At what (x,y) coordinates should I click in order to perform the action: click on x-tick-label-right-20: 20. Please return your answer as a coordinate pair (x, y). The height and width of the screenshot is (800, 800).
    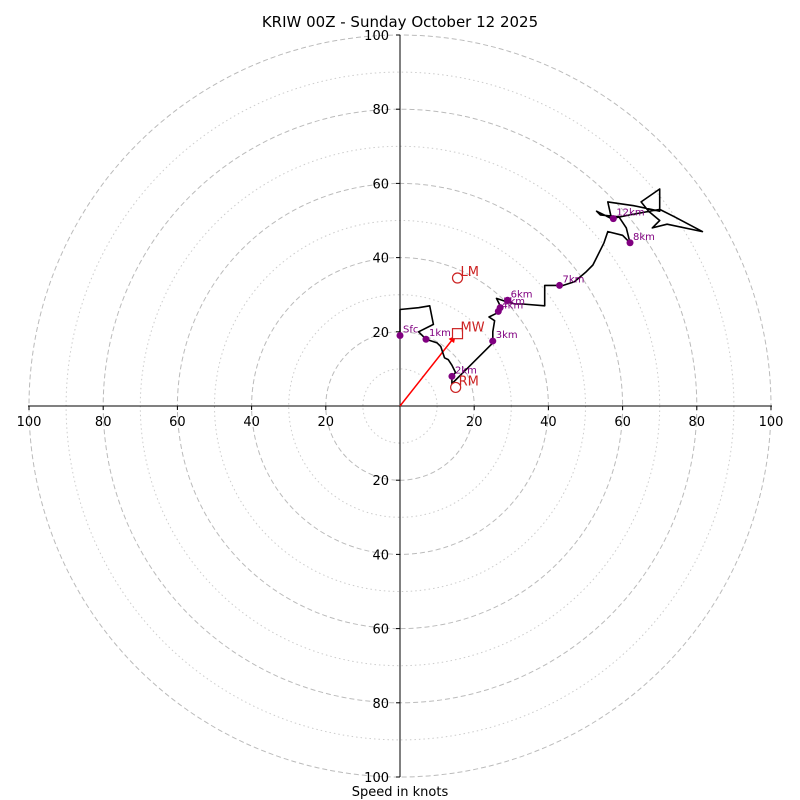
    Looking at the image, I should click on (474, 422).